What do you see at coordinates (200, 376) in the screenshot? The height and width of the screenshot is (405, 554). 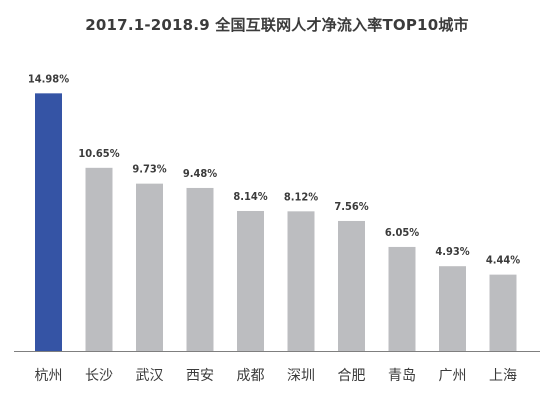 I see `x-tick-label: 西安` at bounding box center [200, 376].